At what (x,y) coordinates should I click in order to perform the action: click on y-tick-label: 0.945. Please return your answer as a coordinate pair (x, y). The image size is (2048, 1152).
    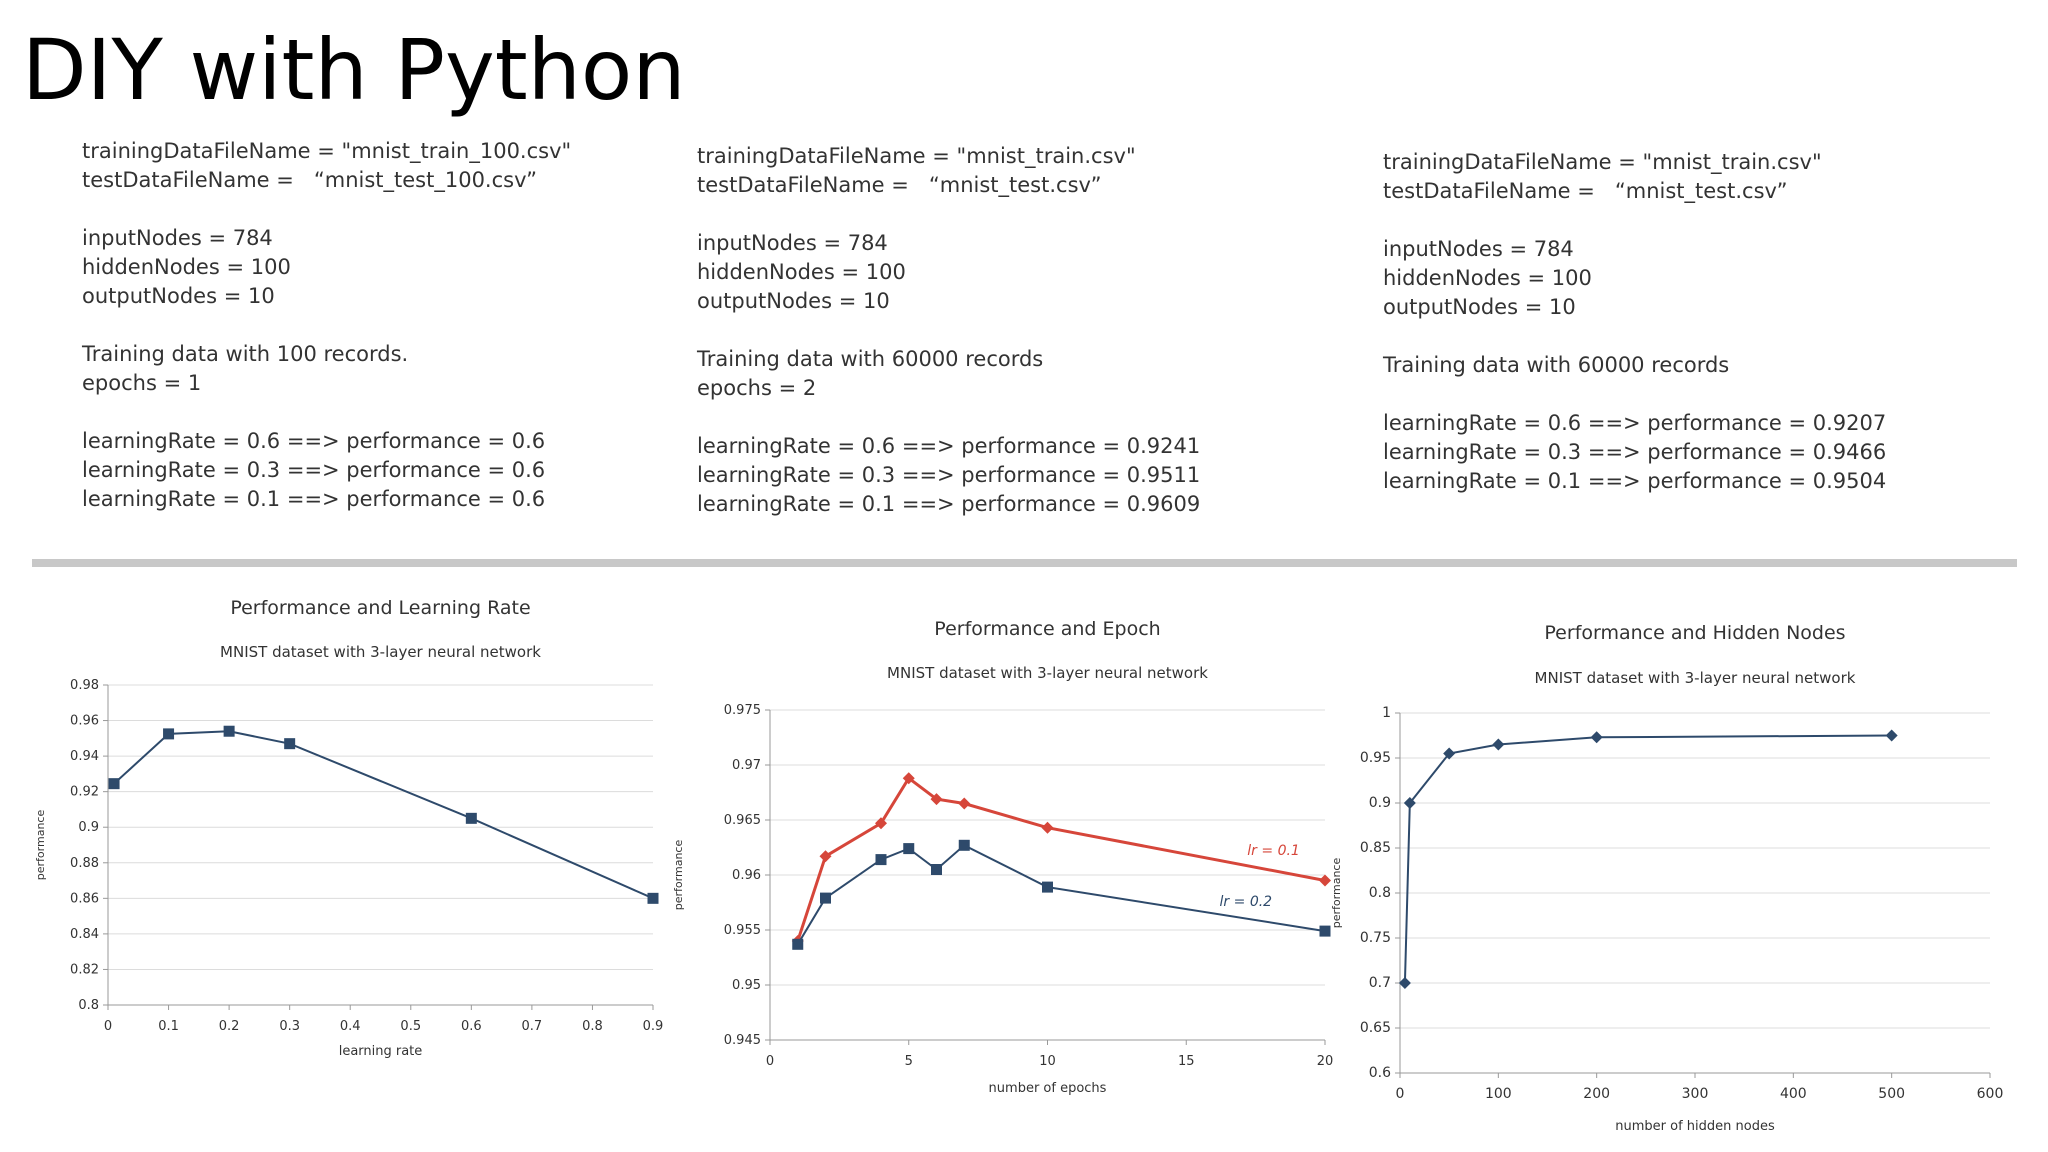
    Looking at the image, I should click on (742, 1040).